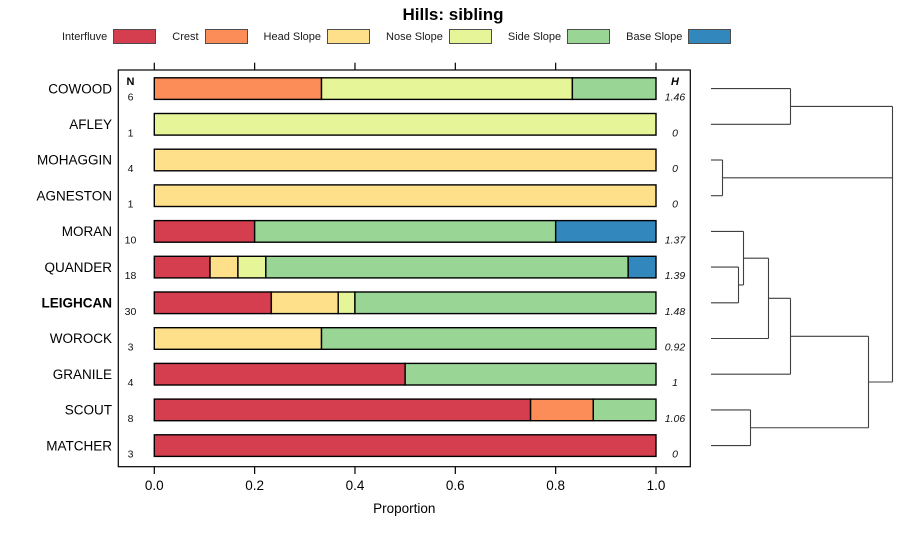  I want to click on x-tick-label: 1.0, so click(656, 485).